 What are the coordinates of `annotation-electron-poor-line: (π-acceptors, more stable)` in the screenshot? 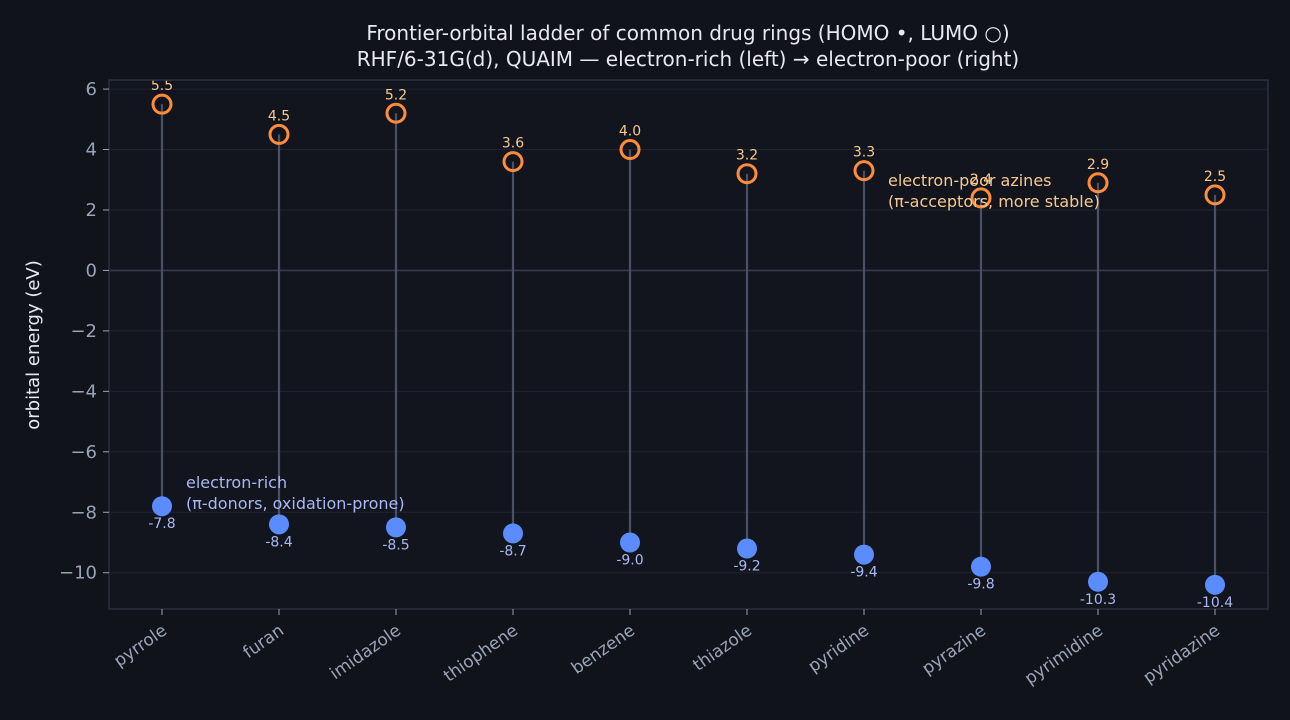 It's located at (994, 201).